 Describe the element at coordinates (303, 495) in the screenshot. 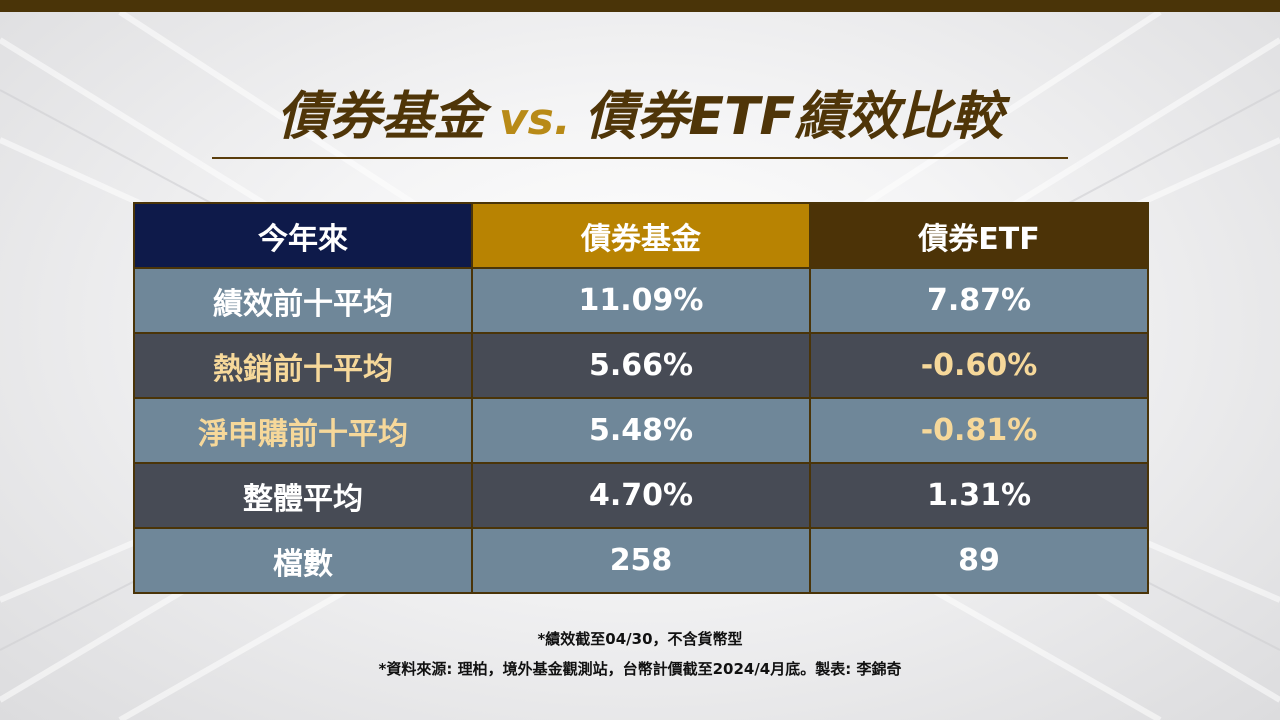

I see `row-label: 整體平均` at that location.